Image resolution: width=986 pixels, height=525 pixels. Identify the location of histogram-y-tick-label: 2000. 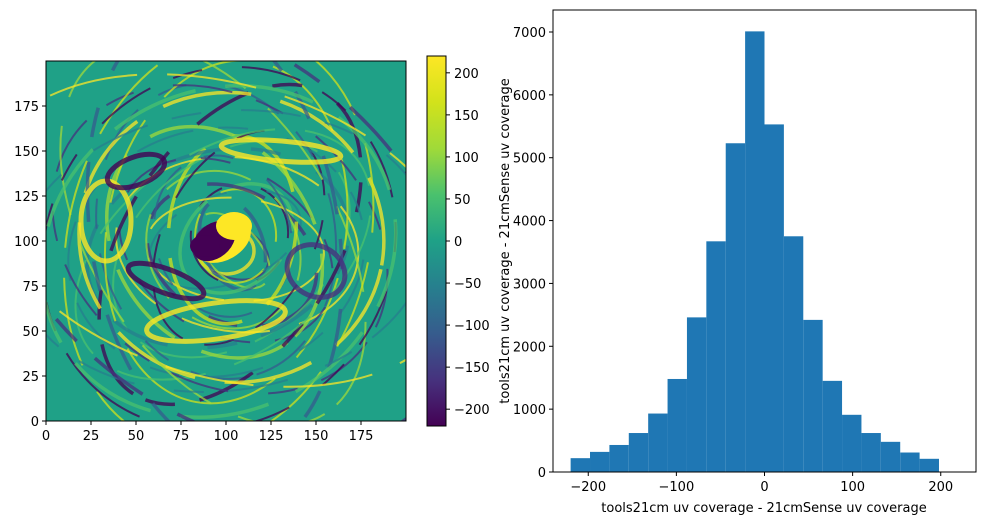
(529, 347).